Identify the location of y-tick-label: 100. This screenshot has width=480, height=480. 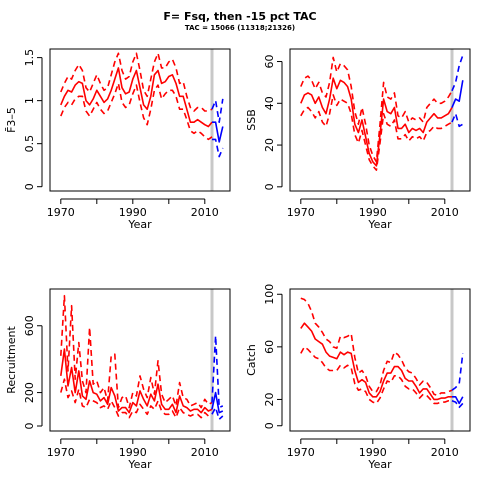
(269, 294).